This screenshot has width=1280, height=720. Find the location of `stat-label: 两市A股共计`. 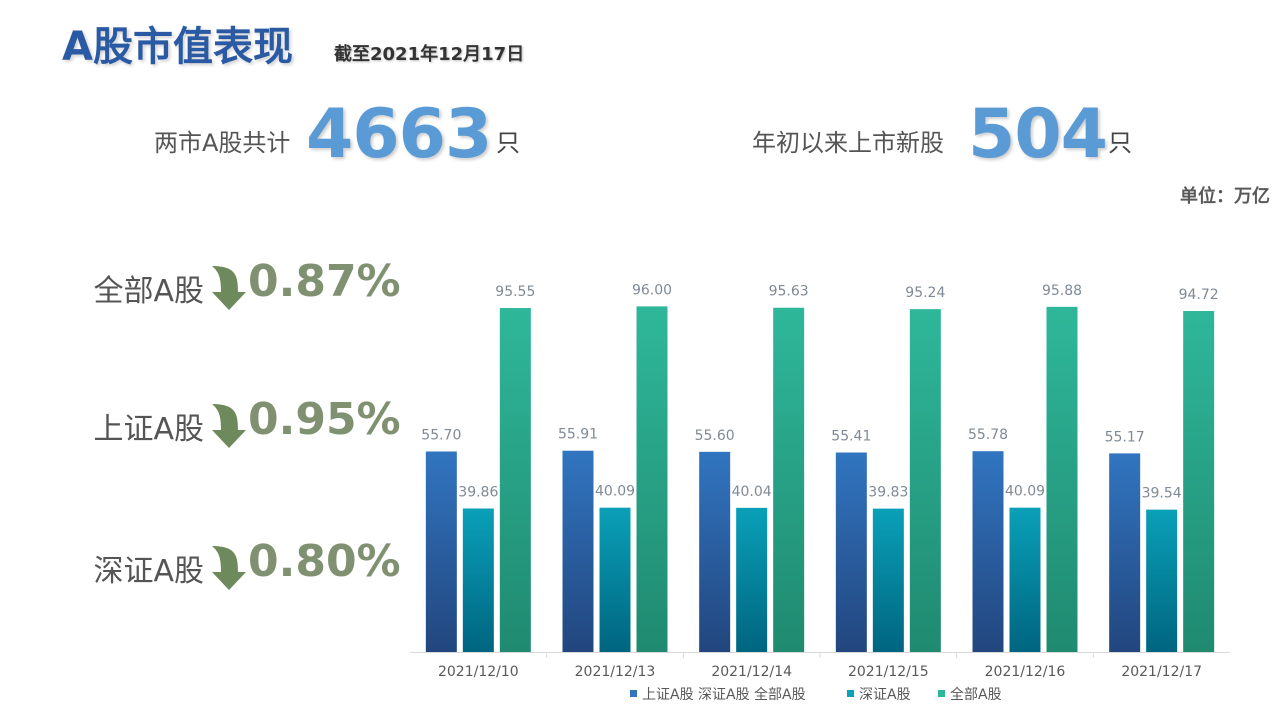

stat-label: 两市A股共计 is located at coordinates (222, 143).